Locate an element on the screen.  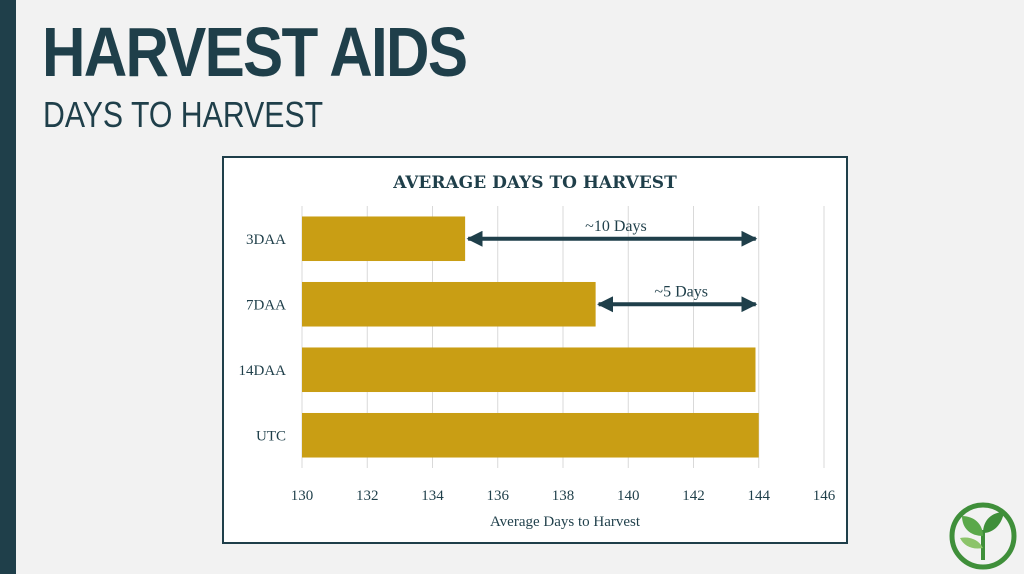
x-axis-title: Average Days to Harvest is located at coordinates (565, 522).